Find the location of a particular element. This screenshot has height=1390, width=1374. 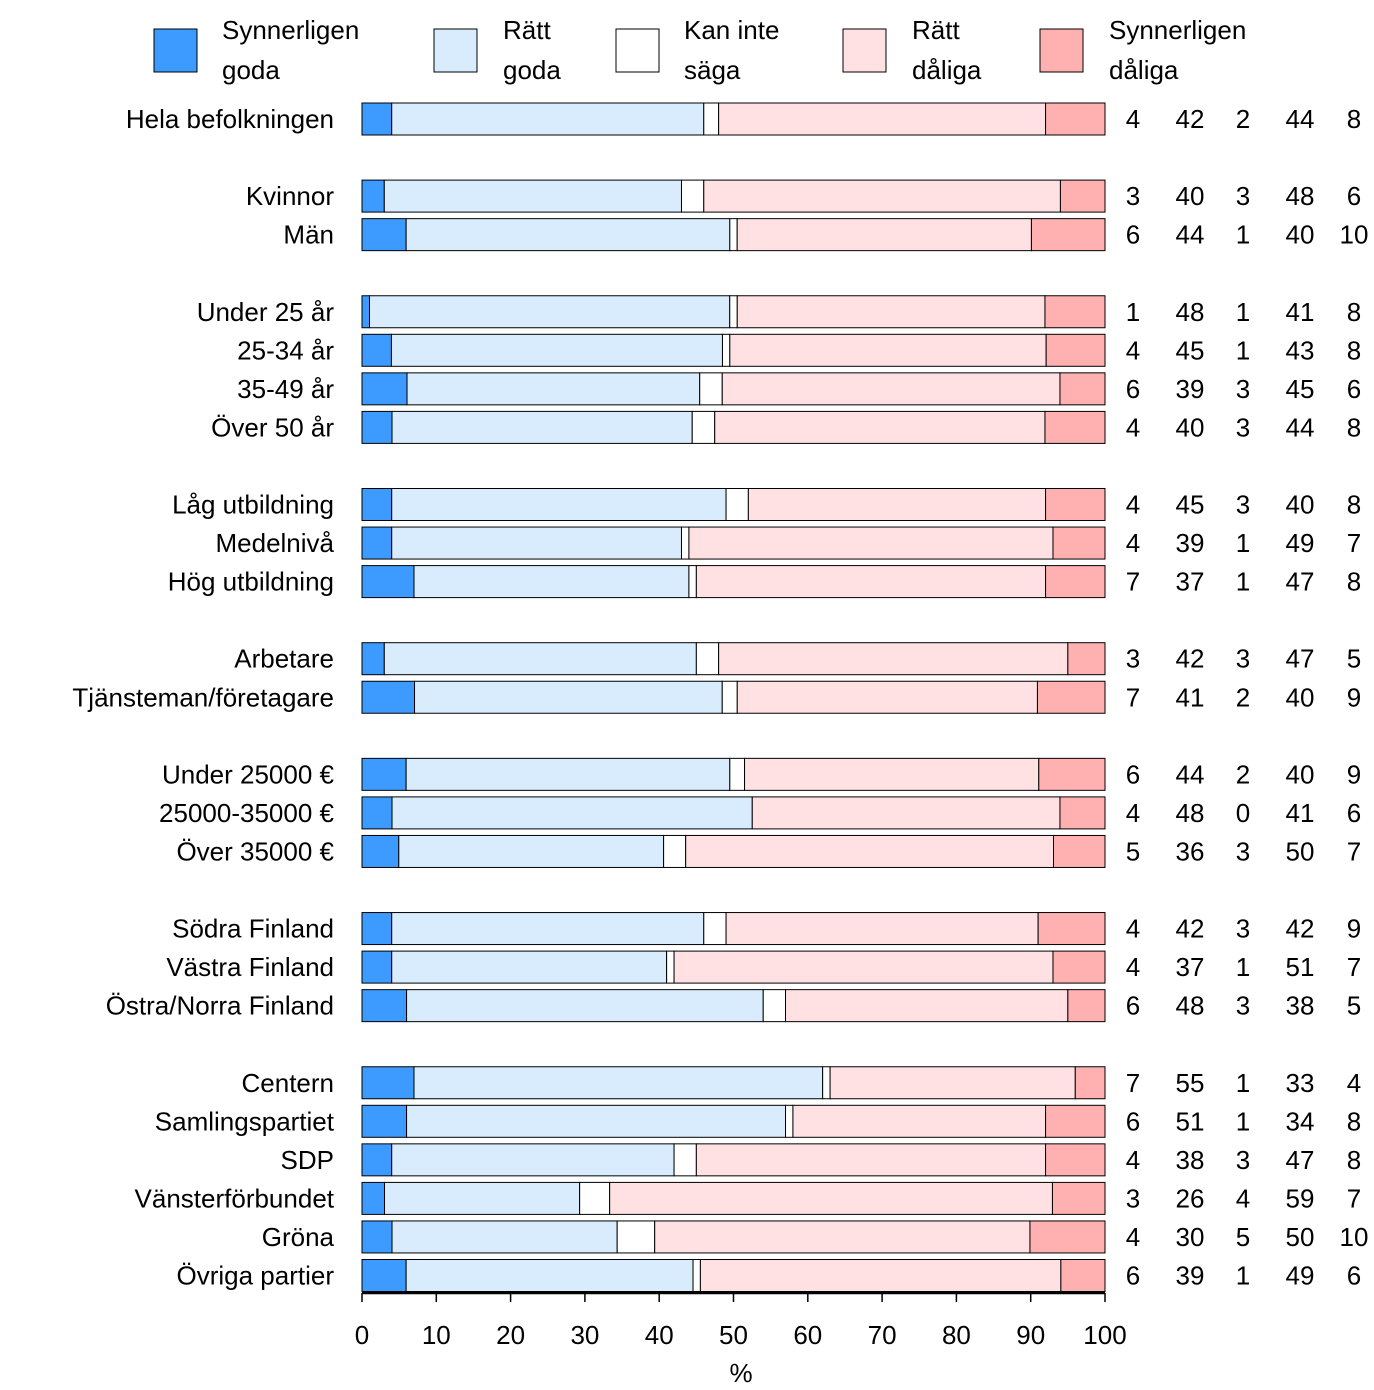

bar-segment-over-35000-eur-ratt-daliga is located at coordinates (870, 851).